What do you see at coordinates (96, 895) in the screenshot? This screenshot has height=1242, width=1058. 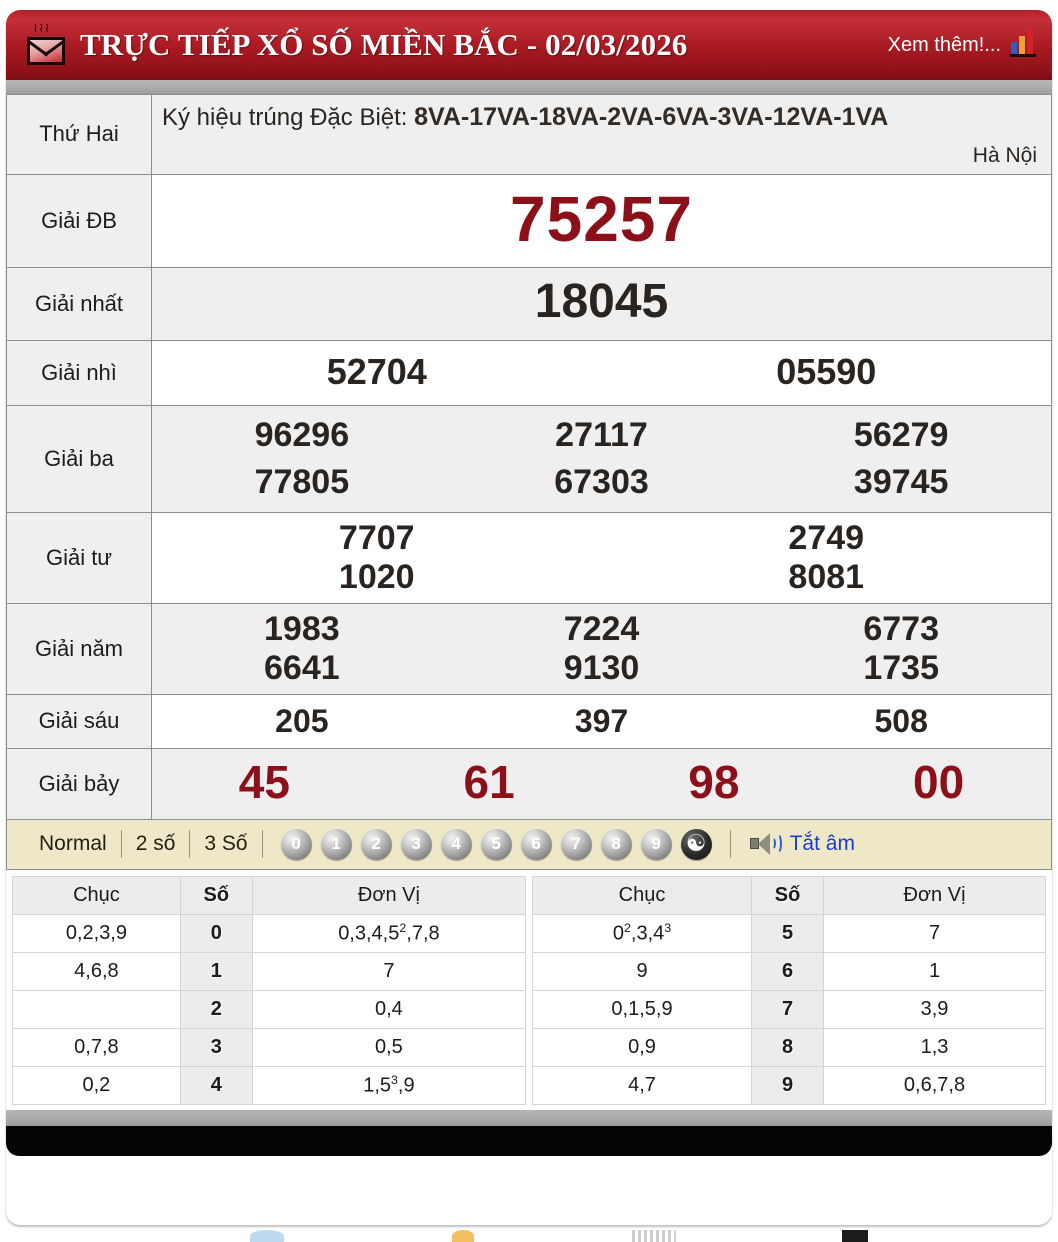 I see `stats-header-tens: Chục` at bounding box center [96, 895].